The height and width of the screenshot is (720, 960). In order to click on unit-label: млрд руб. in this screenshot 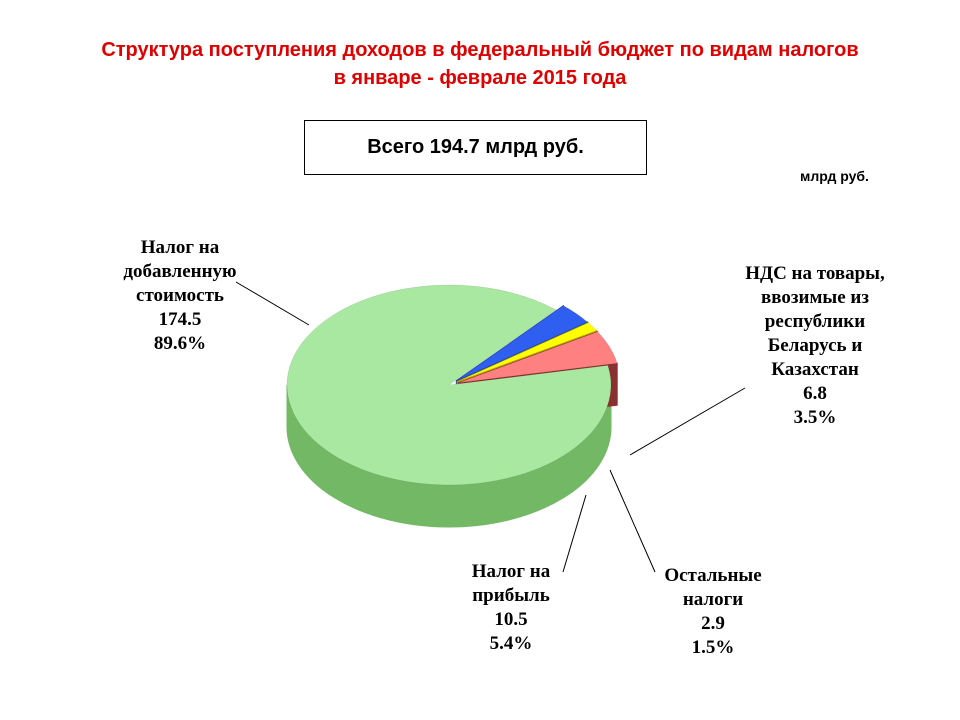, I will do `click(834, 176)`.